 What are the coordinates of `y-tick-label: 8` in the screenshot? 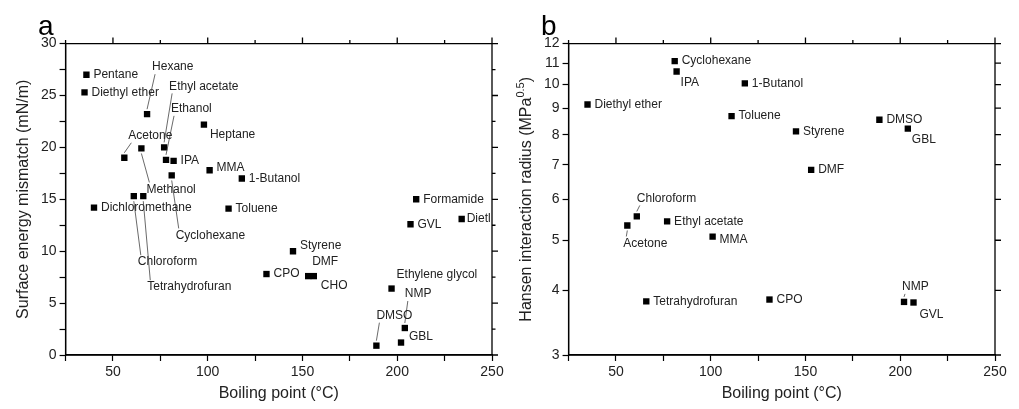 It's located at (555, 133).